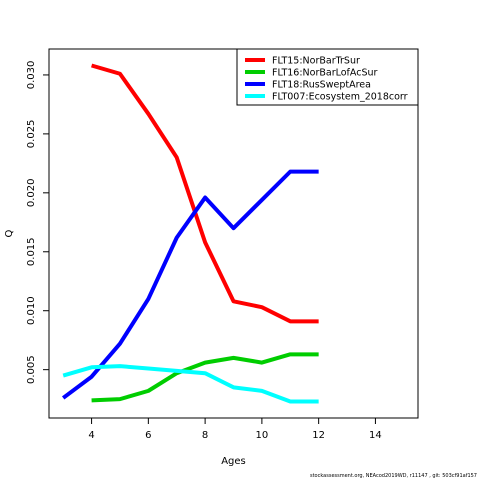  Describe the element at coordinates (31, 193) in the screenshot. I see `y-tick-label: 0.020` at that location.